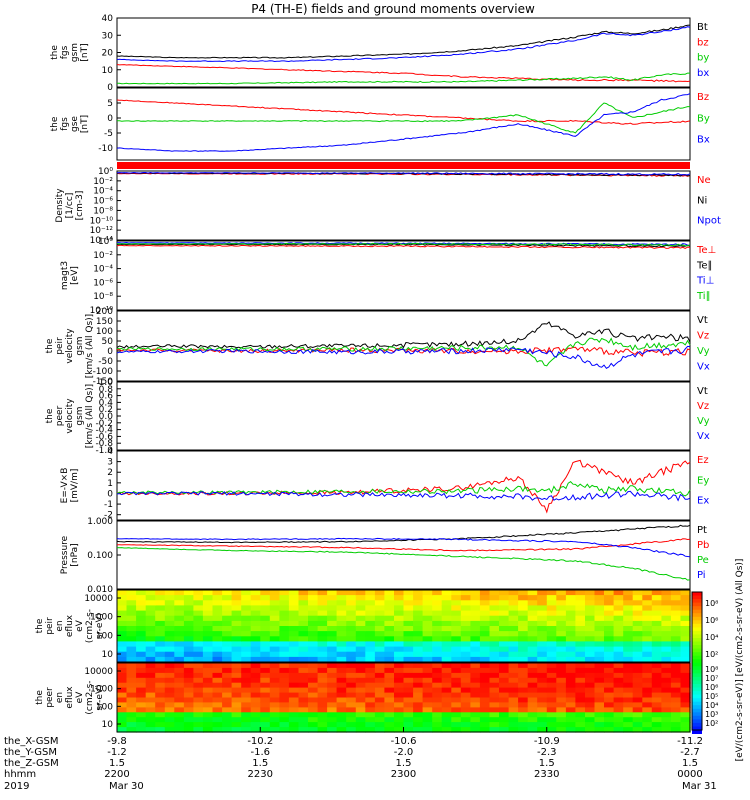 This screenshot has width=750, height=800. What do you see at coordinates (65, 124) in the screenshot?
I see `y-axis-label: fgs` at bounding box center [65, 124].